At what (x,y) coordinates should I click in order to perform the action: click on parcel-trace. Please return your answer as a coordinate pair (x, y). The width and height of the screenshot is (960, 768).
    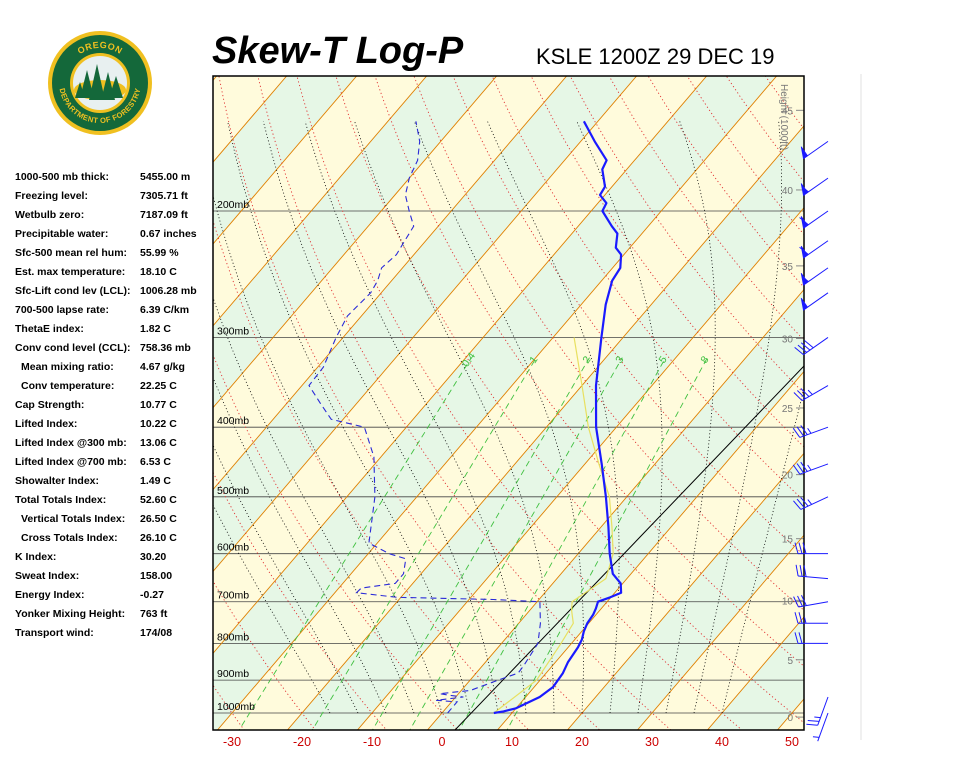
    Looking at the image, I should click on (553, 525).